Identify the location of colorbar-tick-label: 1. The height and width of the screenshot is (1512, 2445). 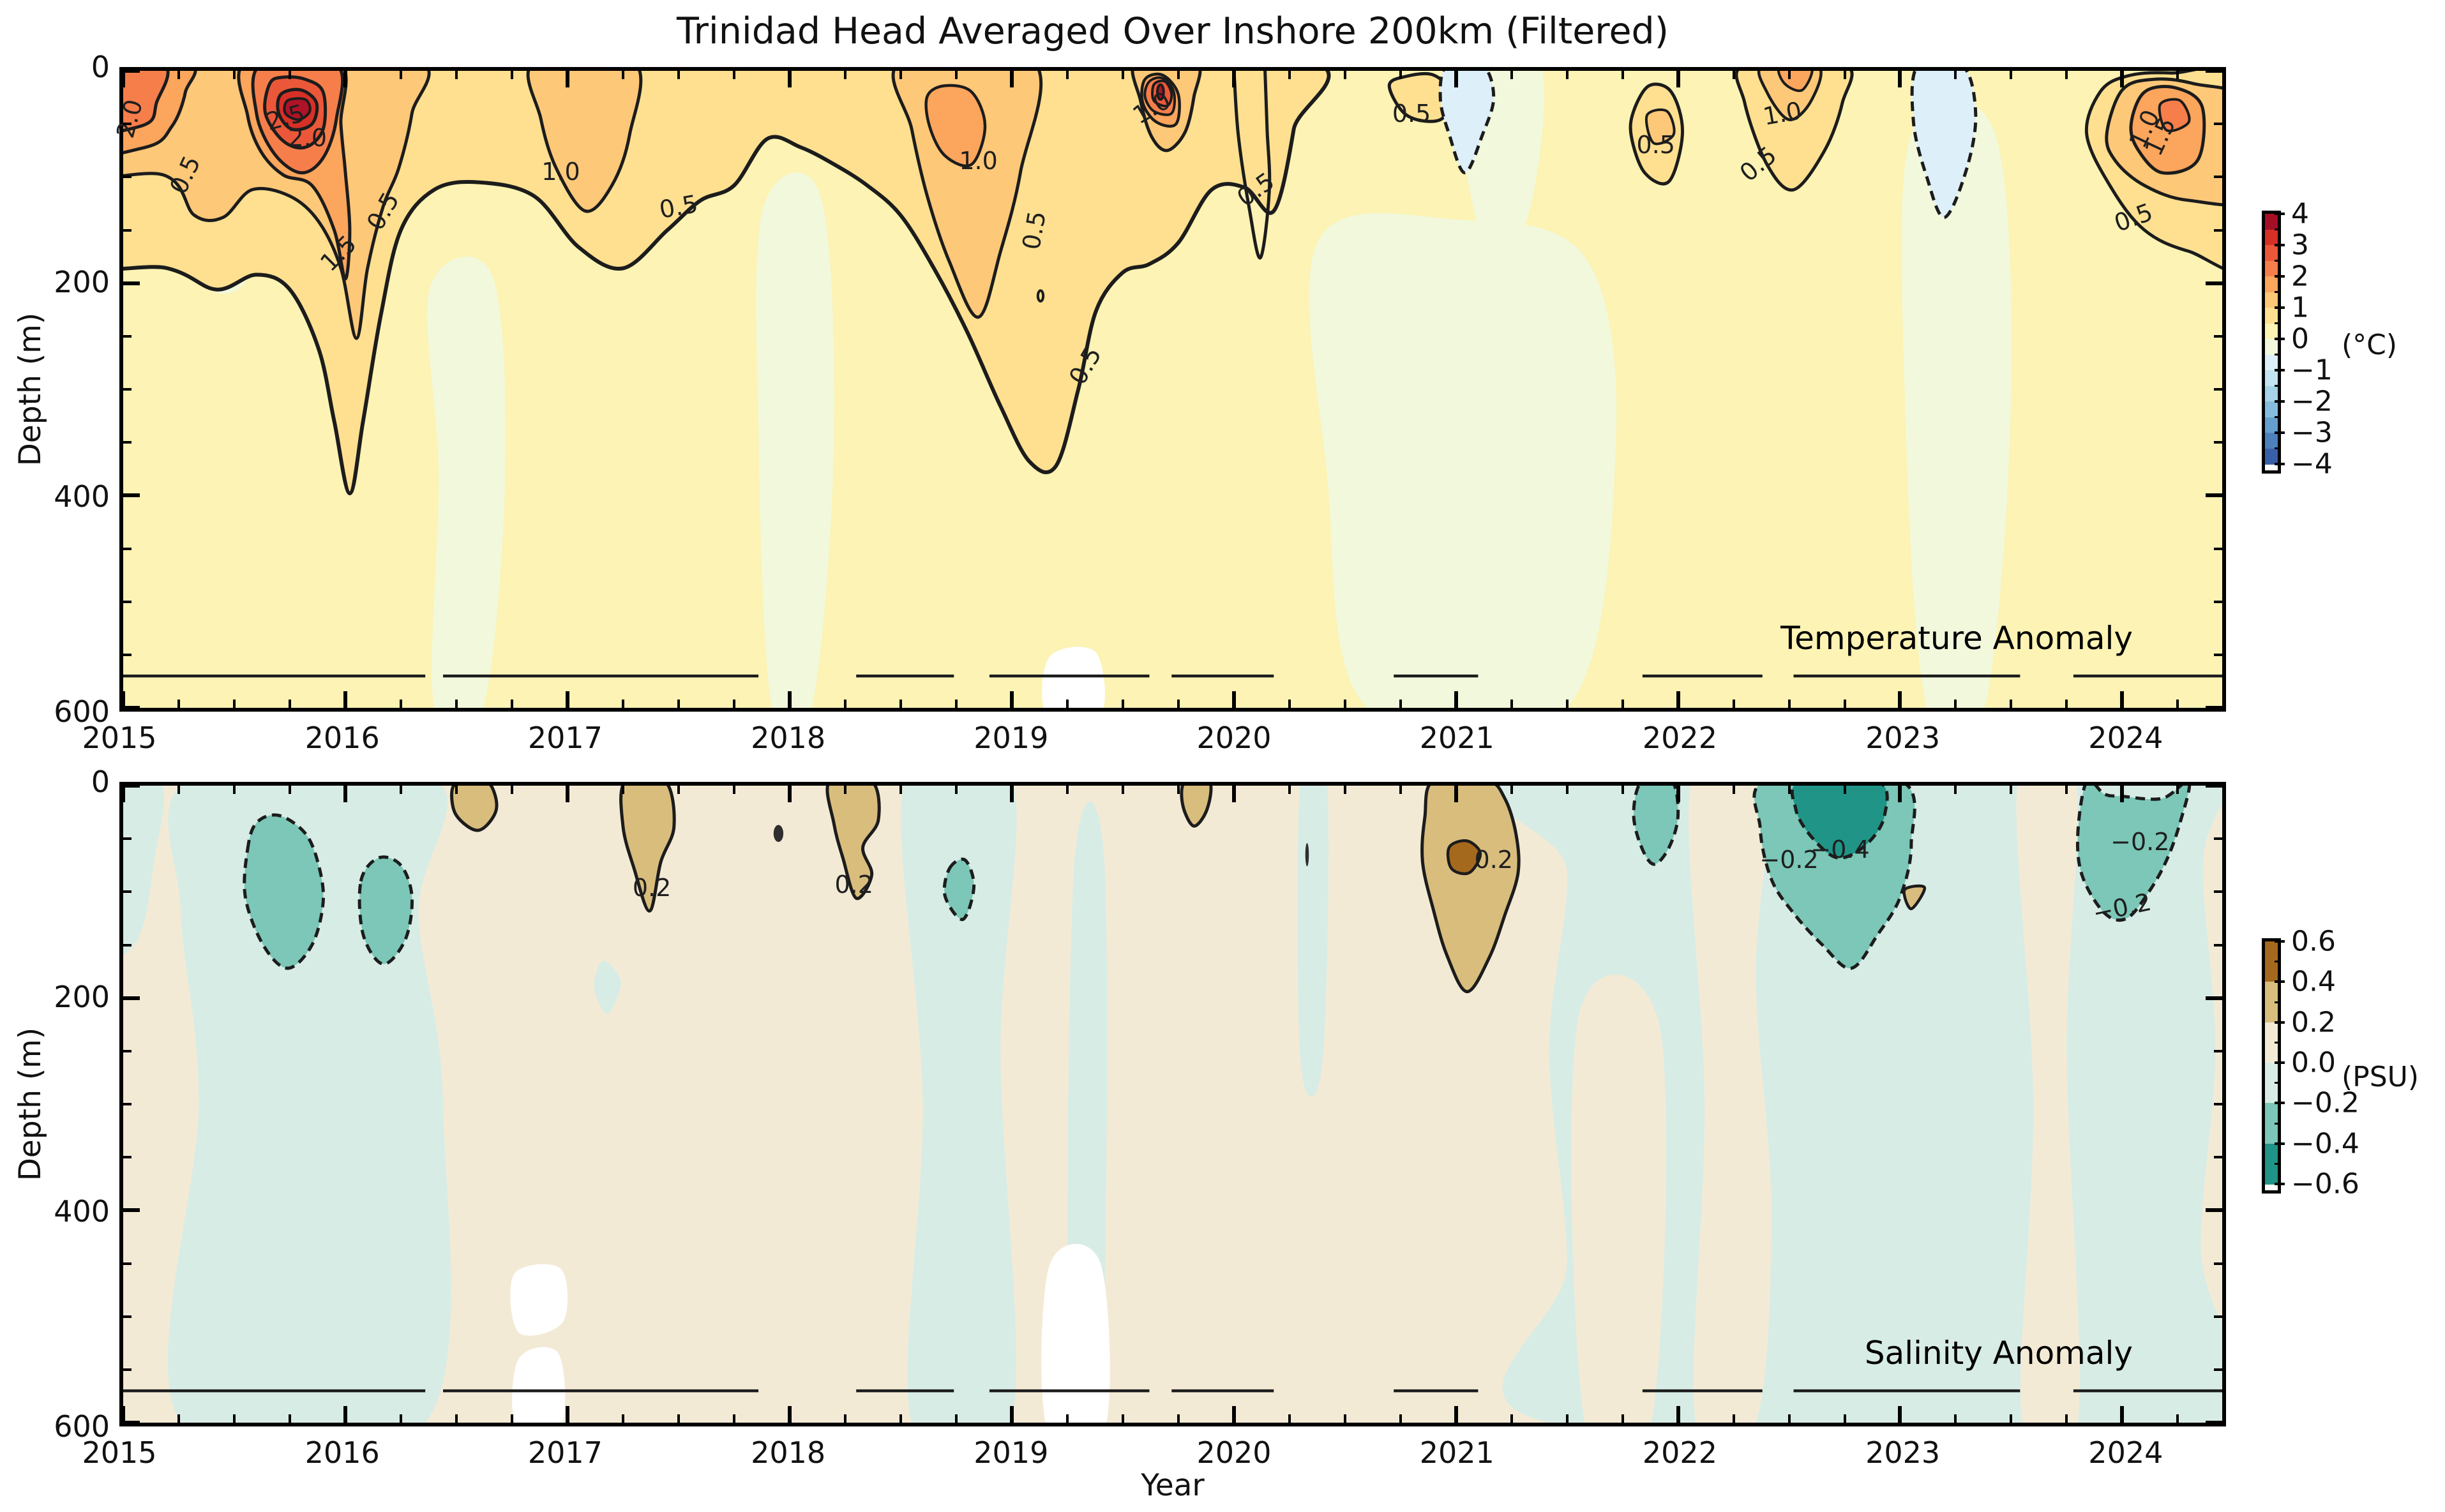
(2300, 308).